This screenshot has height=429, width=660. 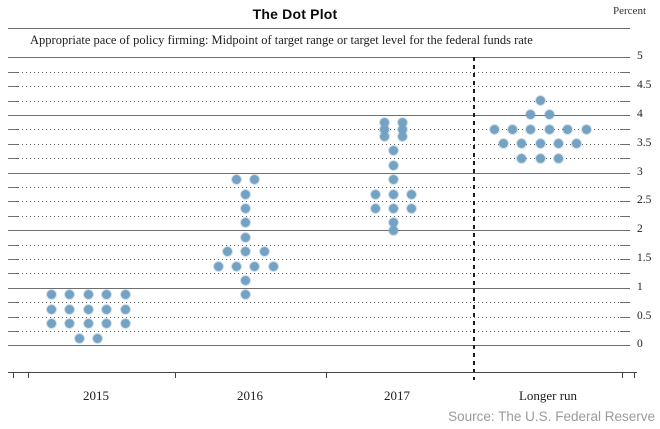 What do you see at coordinates (644, 85) in the screenshot?
I see `y-axis-tick-label: 4.5` at bounding box center [644, 85].